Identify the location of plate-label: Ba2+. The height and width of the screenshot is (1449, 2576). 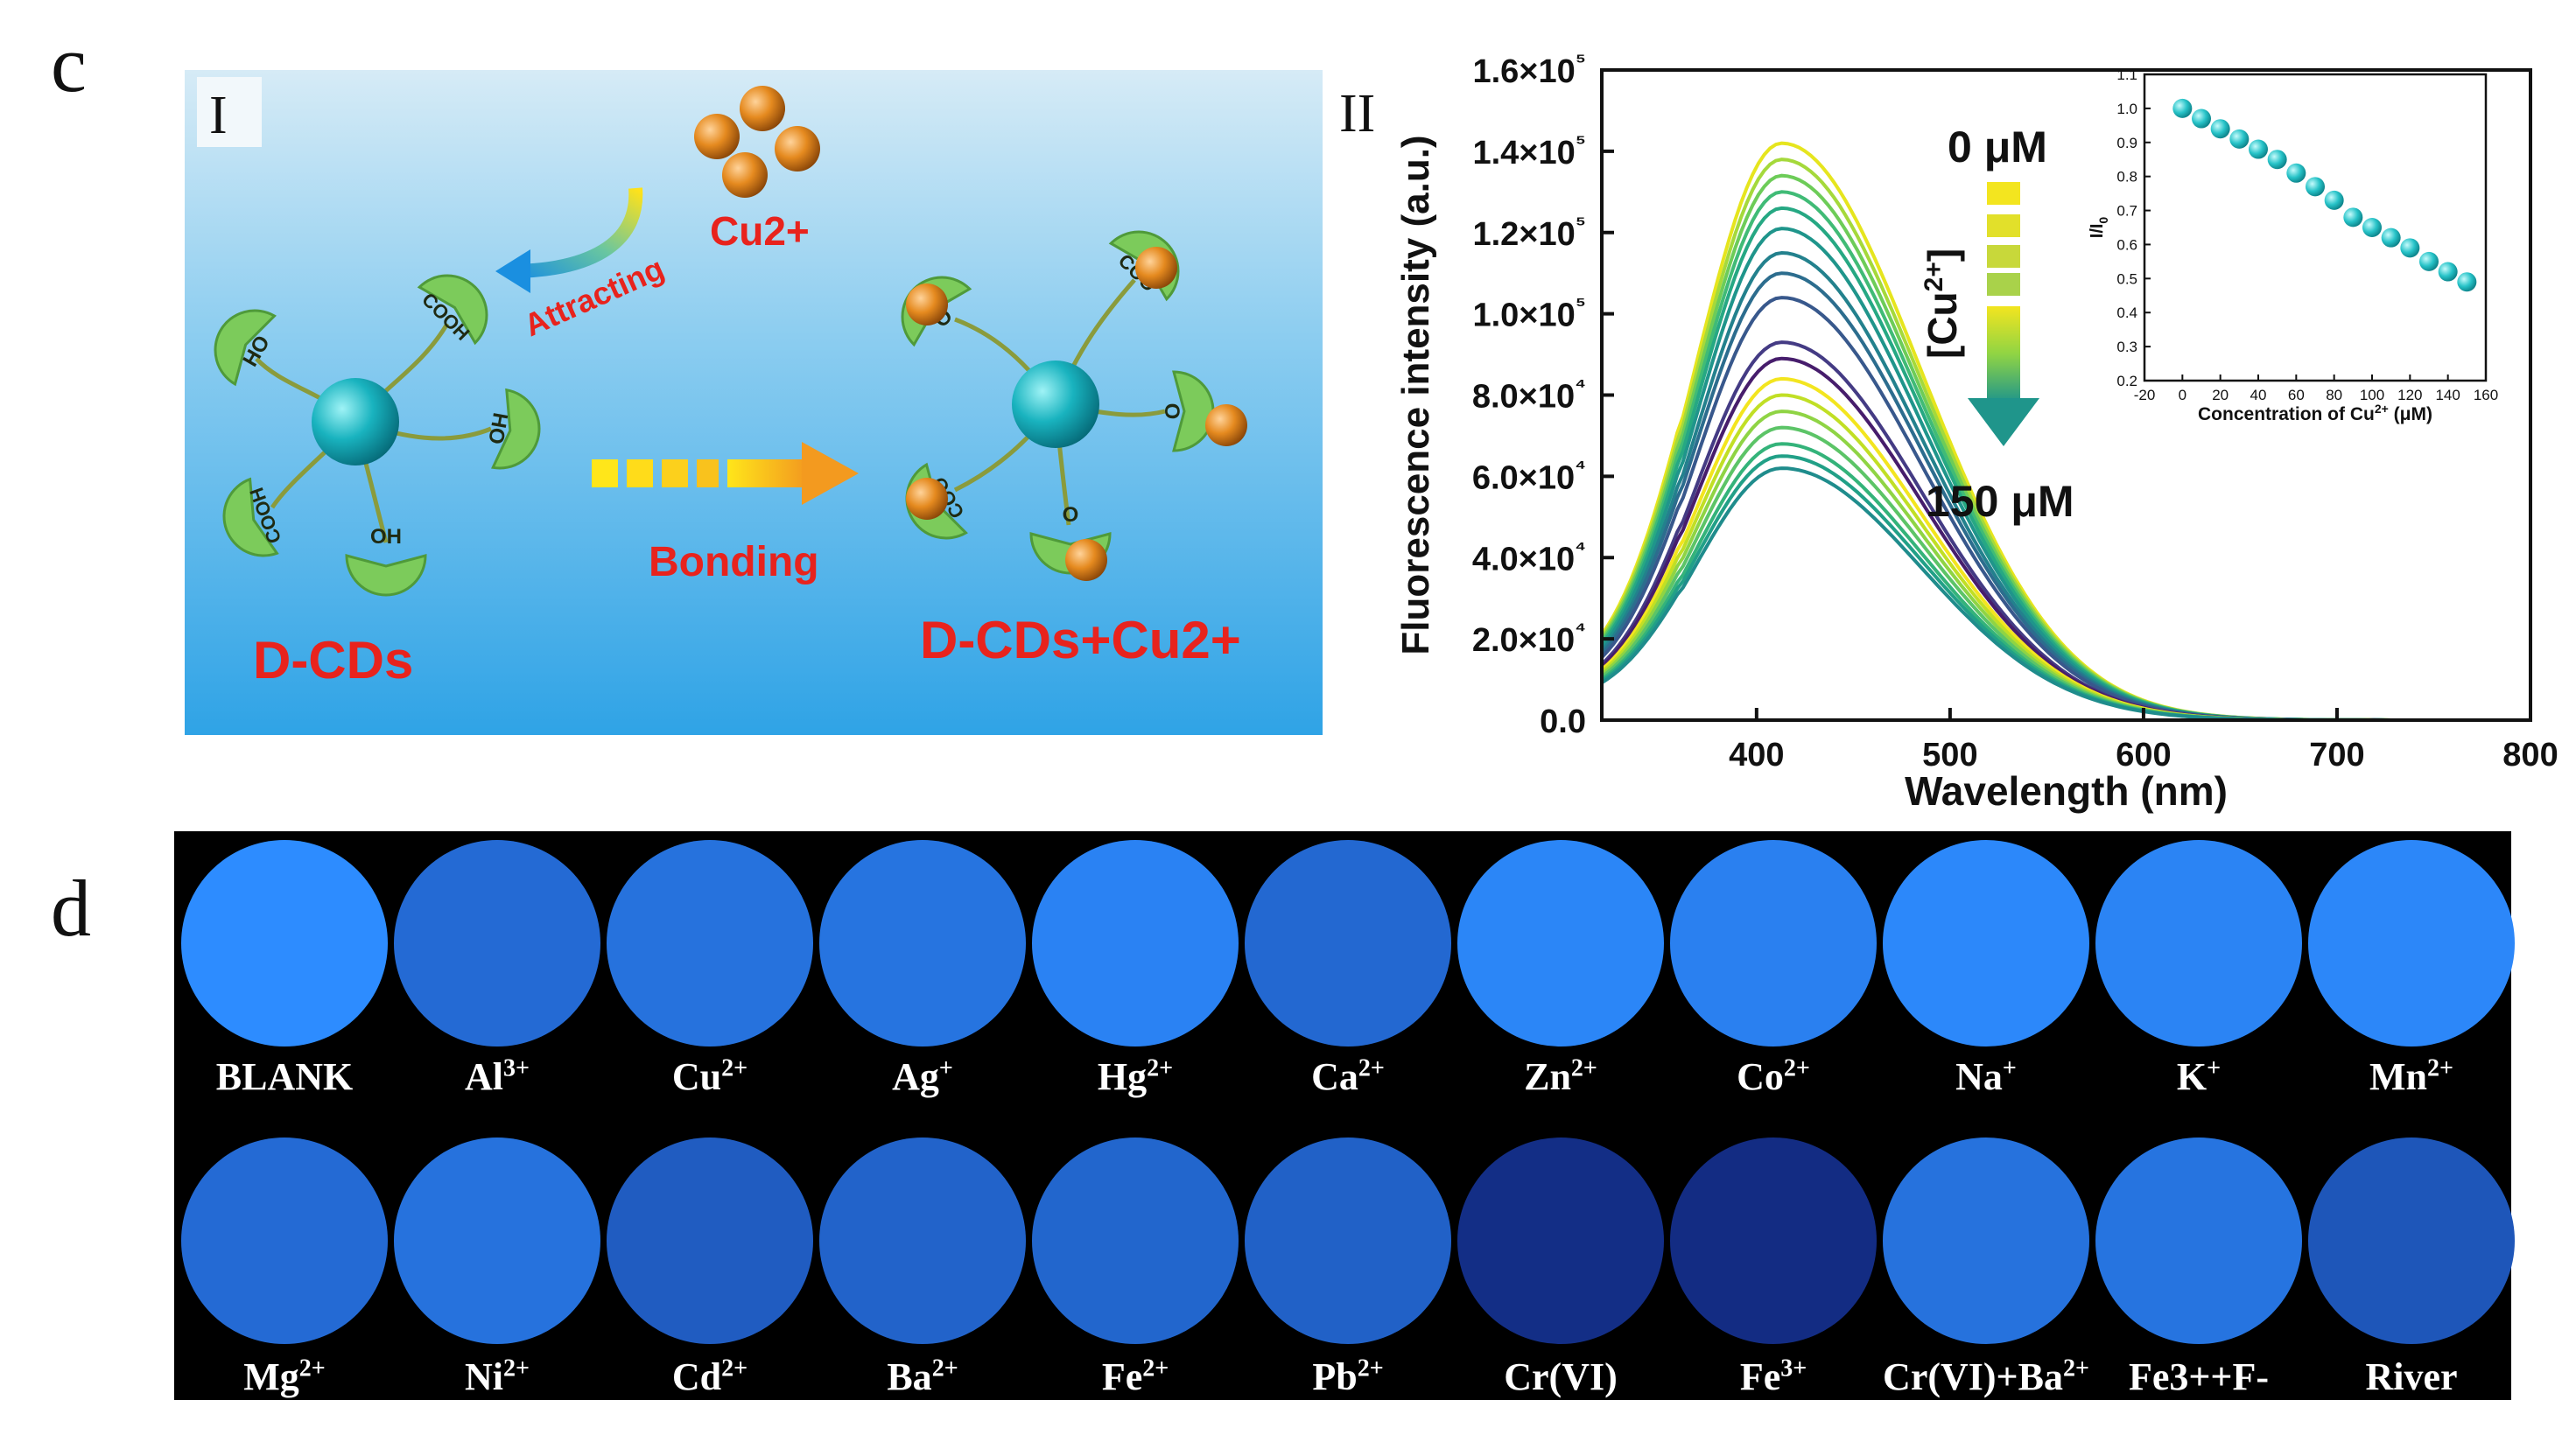
(922, 1376).